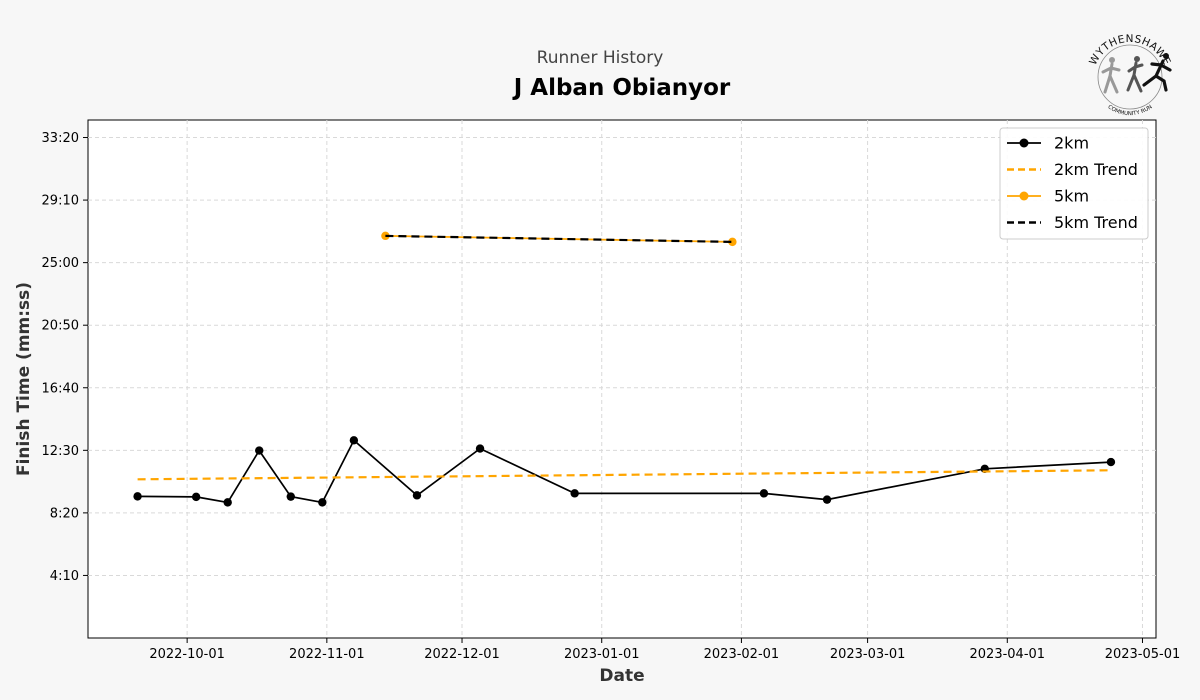 The width and height of the screenshot is (1200, 700). What do you see at coordinates (1071, 143) in the screenshot?
I see `legend-label-2km: 2km` at bounding box center [1071, 143].